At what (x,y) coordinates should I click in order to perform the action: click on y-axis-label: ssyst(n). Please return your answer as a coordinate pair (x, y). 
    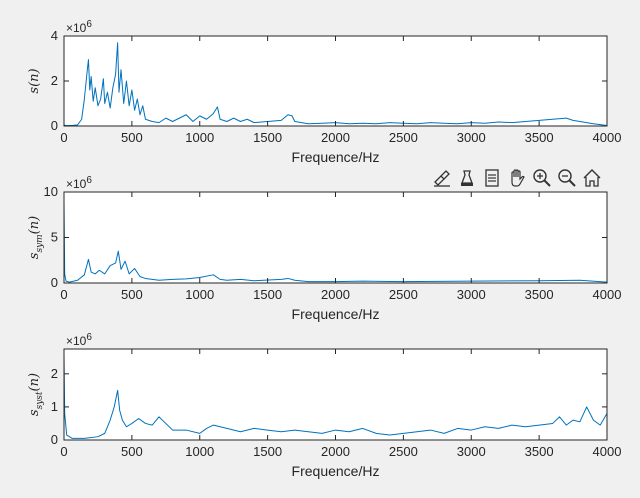
    Looking at the image, I should click on (36, 394).